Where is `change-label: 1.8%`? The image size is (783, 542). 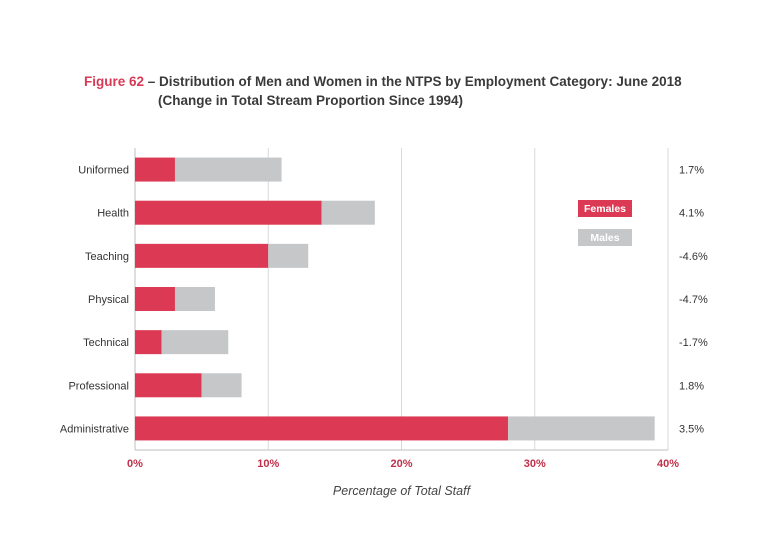
change-label: 1.8% is located at coordinates (691, 386).